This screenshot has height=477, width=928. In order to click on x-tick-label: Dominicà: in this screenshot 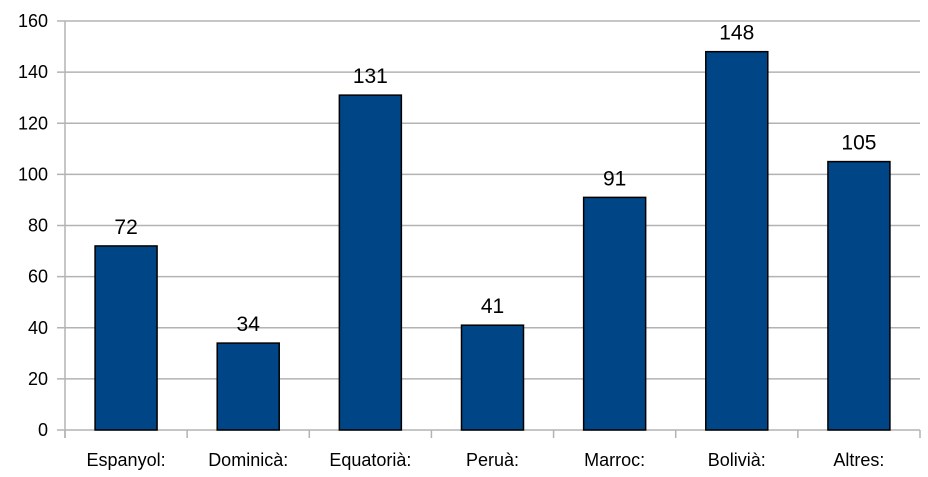, I will do `click(248, 460)`.